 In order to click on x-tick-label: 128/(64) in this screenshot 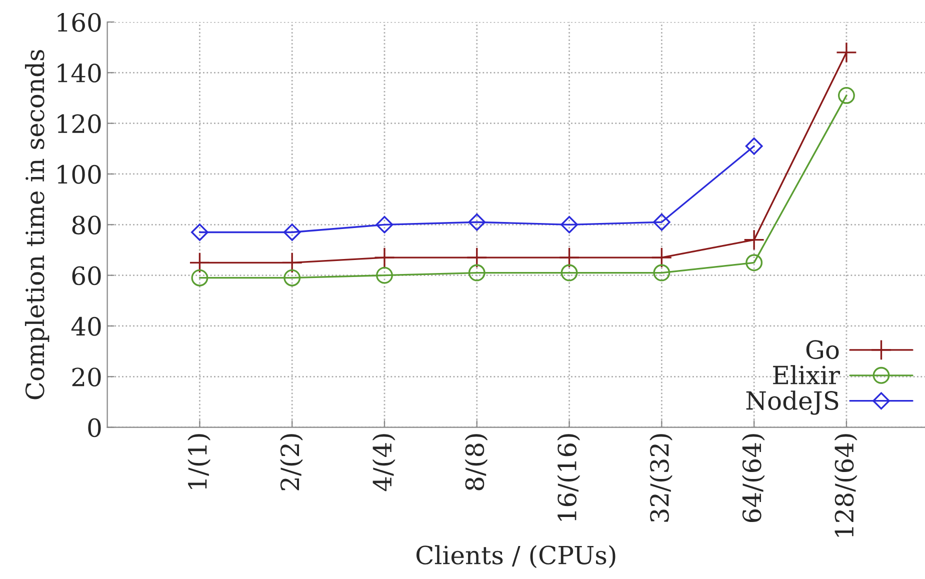, I will do `click(846, 485)`.